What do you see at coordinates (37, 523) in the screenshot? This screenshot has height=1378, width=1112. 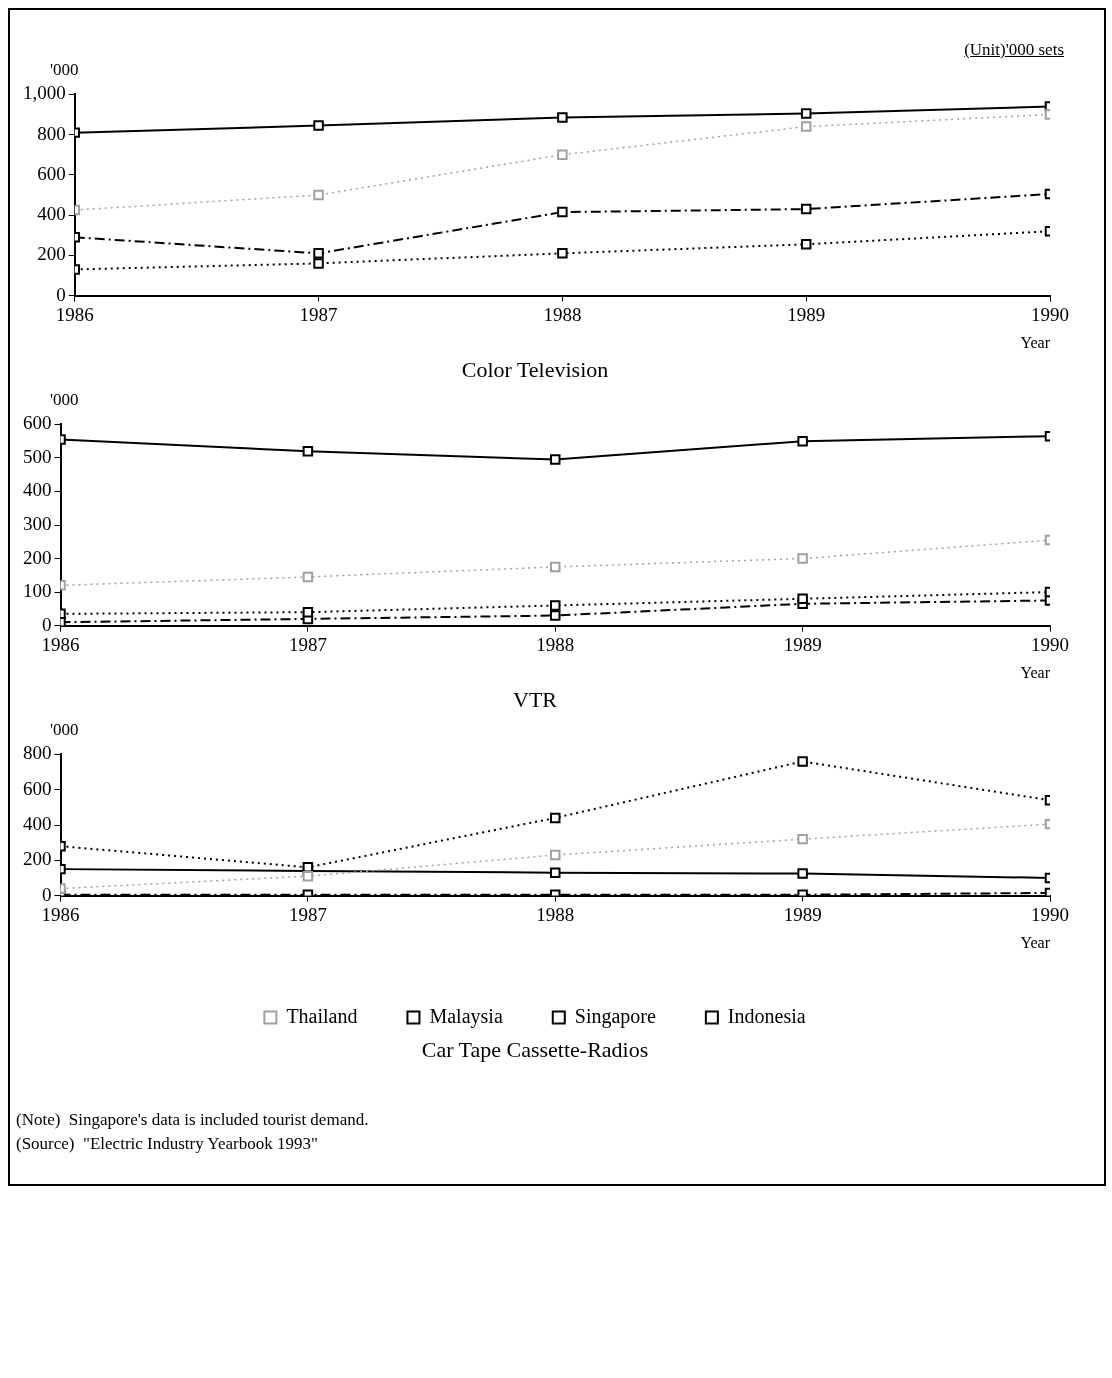 I see `y-tick-label: 300` at bounding box center [37, 523].